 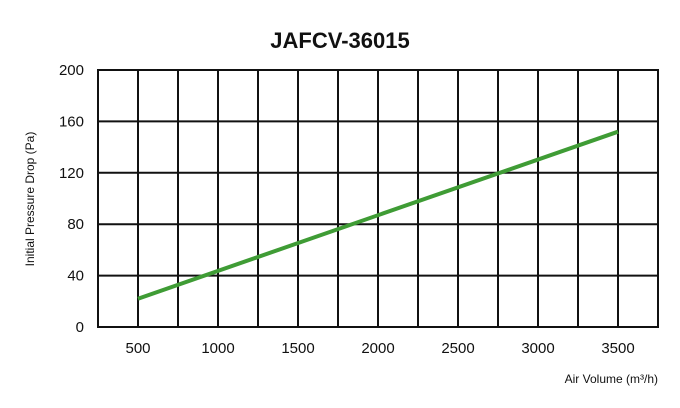 I want to click on x-tick-label: 2000, so click(x=377, y=348).